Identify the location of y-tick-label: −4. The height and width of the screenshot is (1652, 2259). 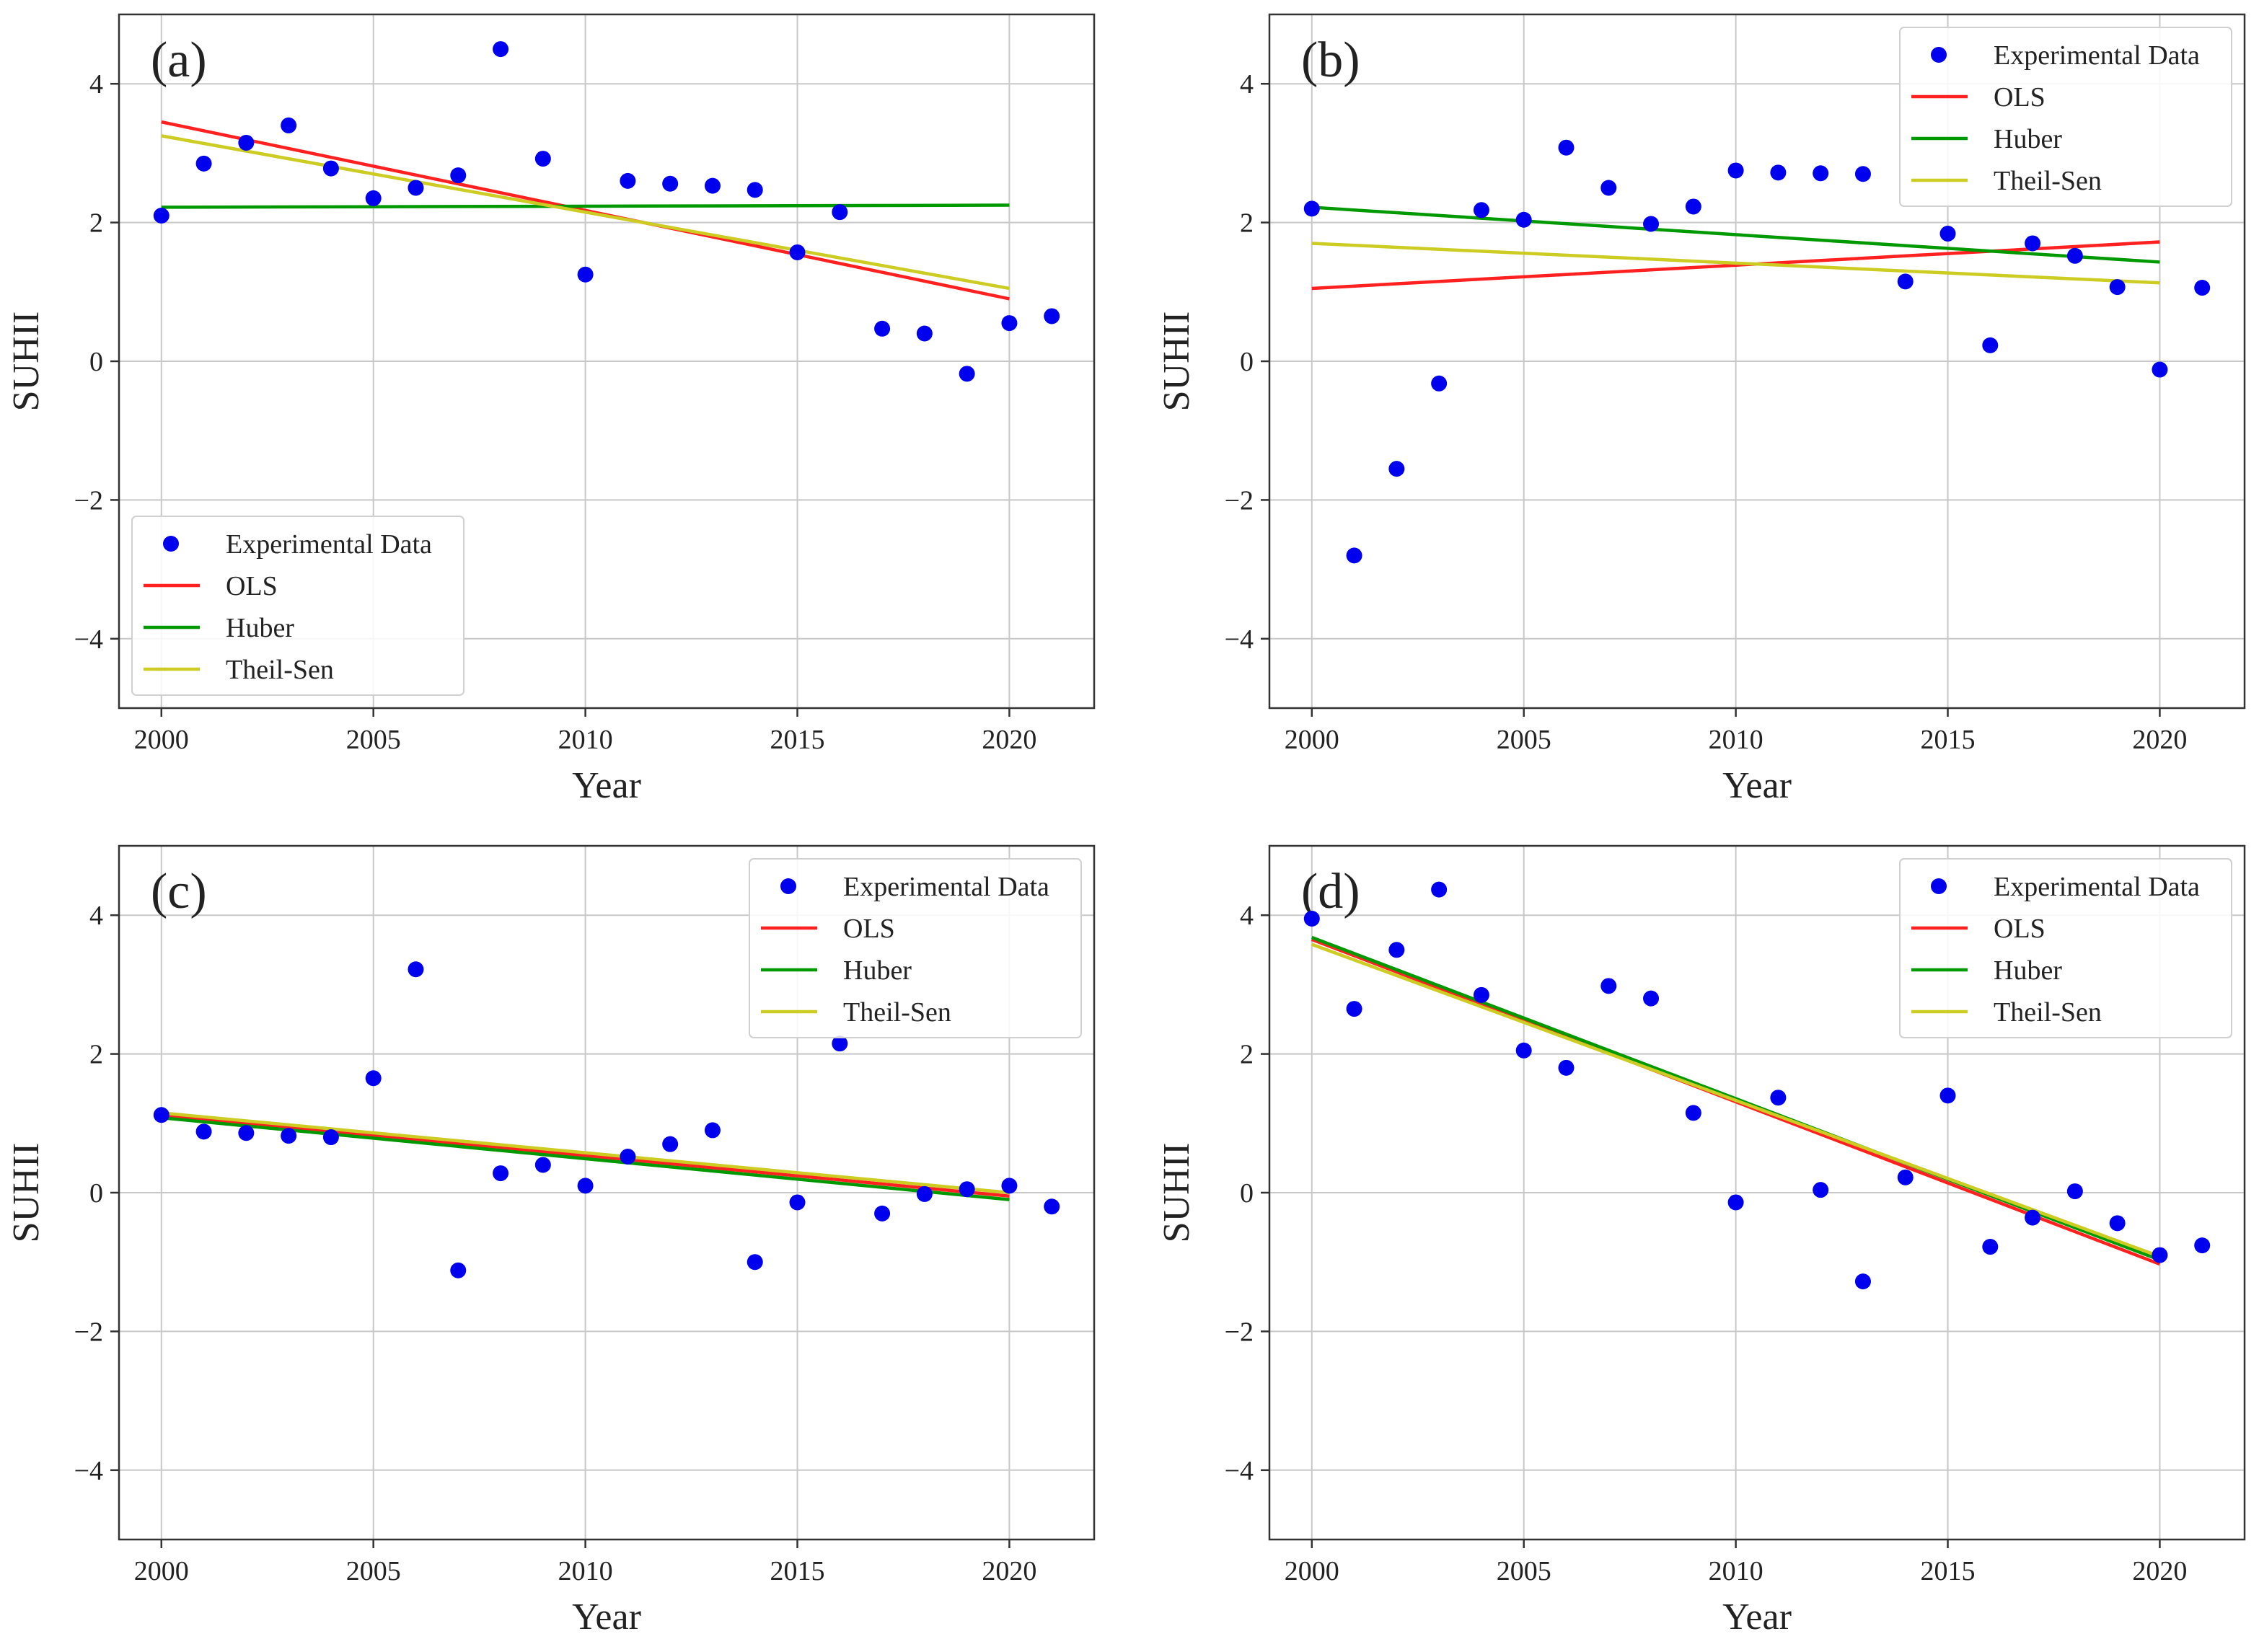
(89, 1471).